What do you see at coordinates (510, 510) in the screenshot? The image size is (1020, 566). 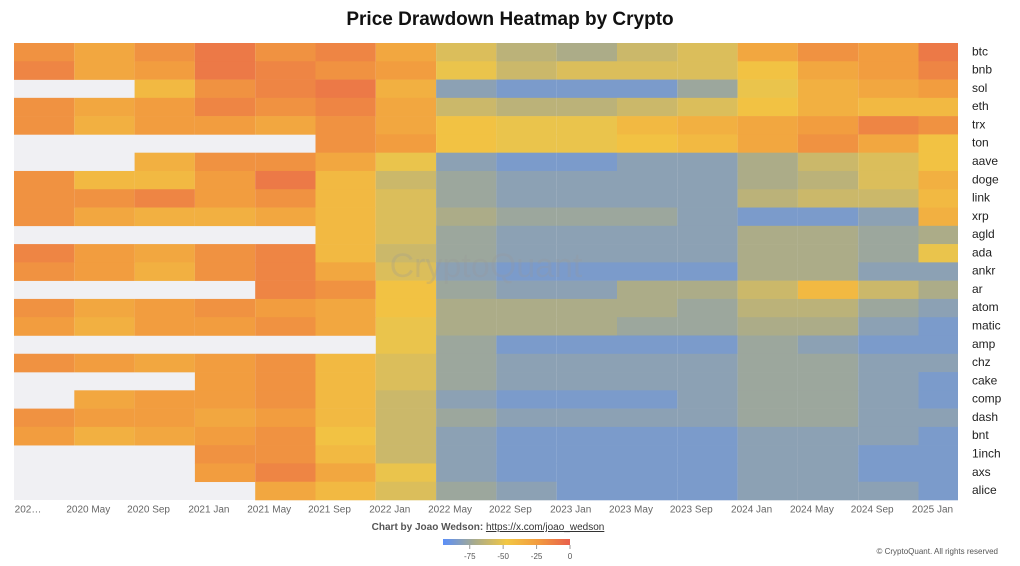 I see `x-tick-label: 2022 Sep` at bounding box center [510, 510].